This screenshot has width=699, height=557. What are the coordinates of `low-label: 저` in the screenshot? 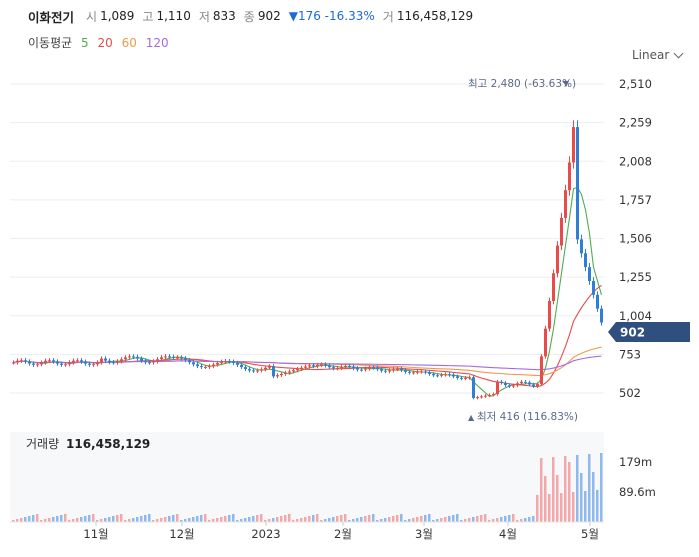 It's located at (204, 16).